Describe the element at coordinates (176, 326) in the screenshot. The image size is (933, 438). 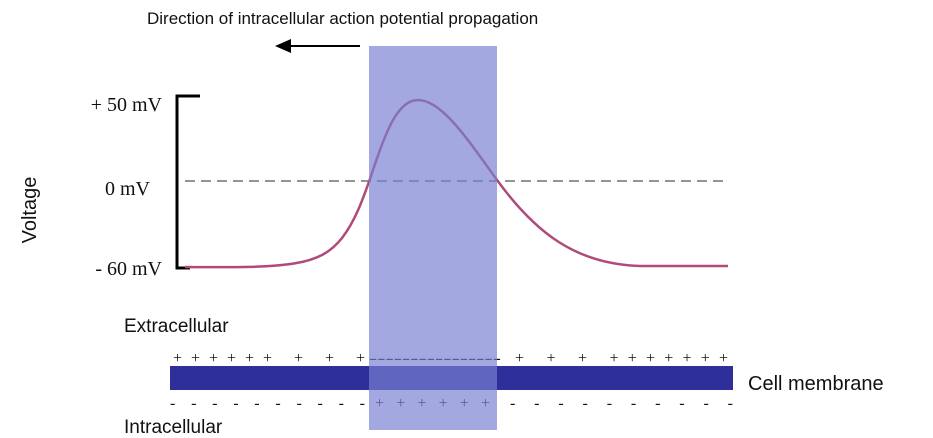
I see `region-label: Extracellular` at that location.